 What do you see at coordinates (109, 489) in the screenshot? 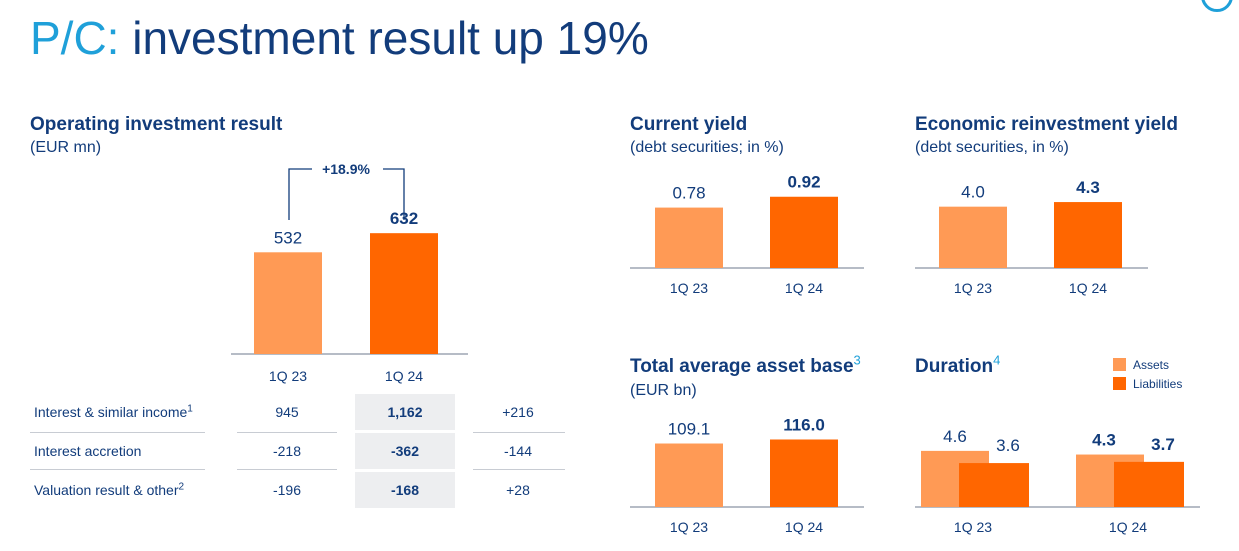
I see `row-label: Valuation result & other2` at bounding box center [109, 489].